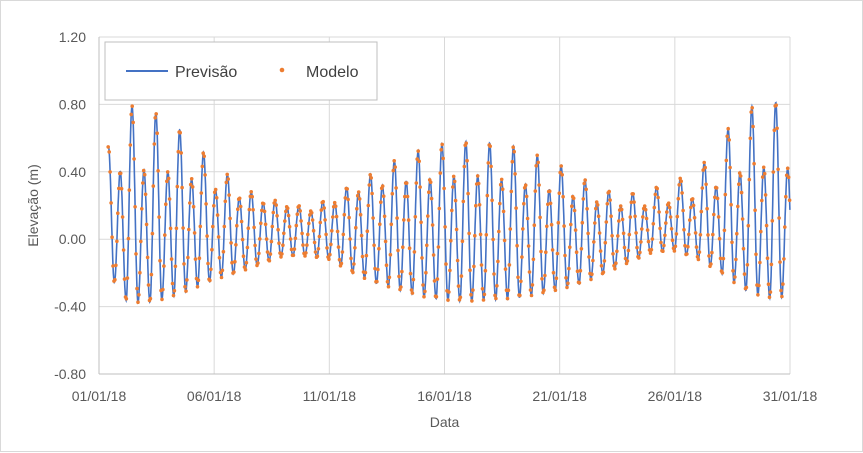 Image resolution: width=863 pixels, height=453 pixels. I want to click on legend-label-previsao: Previsão, so click(206, 72).